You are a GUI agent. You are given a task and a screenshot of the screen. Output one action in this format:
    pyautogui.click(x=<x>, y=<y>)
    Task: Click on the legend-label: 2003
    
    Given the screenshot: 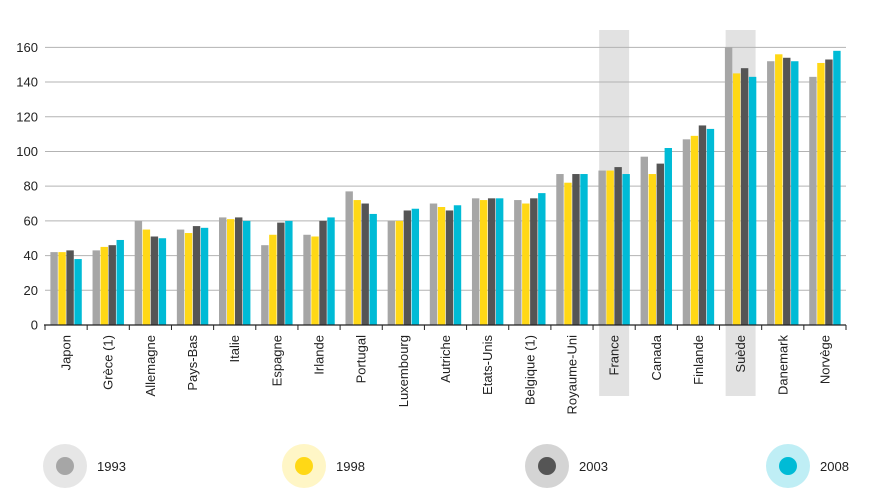 What is the action you would take?
    pyautogui.click(x=593, y=466)
    